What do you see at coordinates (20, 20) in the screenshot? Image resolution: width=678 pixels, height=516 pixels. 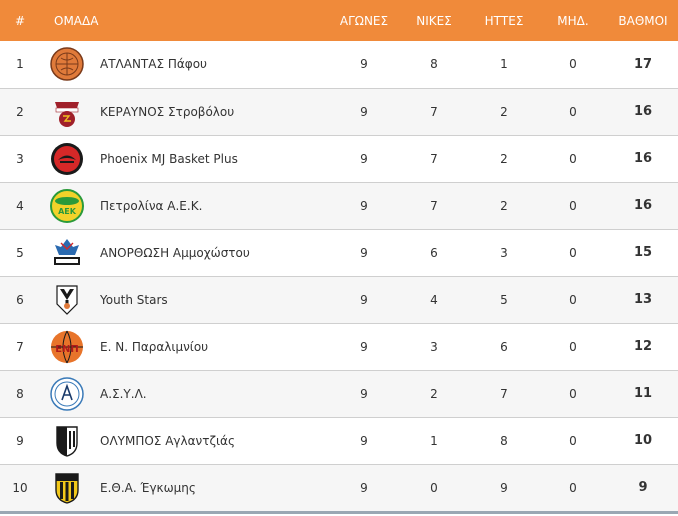 I see `header-rank: #` at bounding box center [20, 20].